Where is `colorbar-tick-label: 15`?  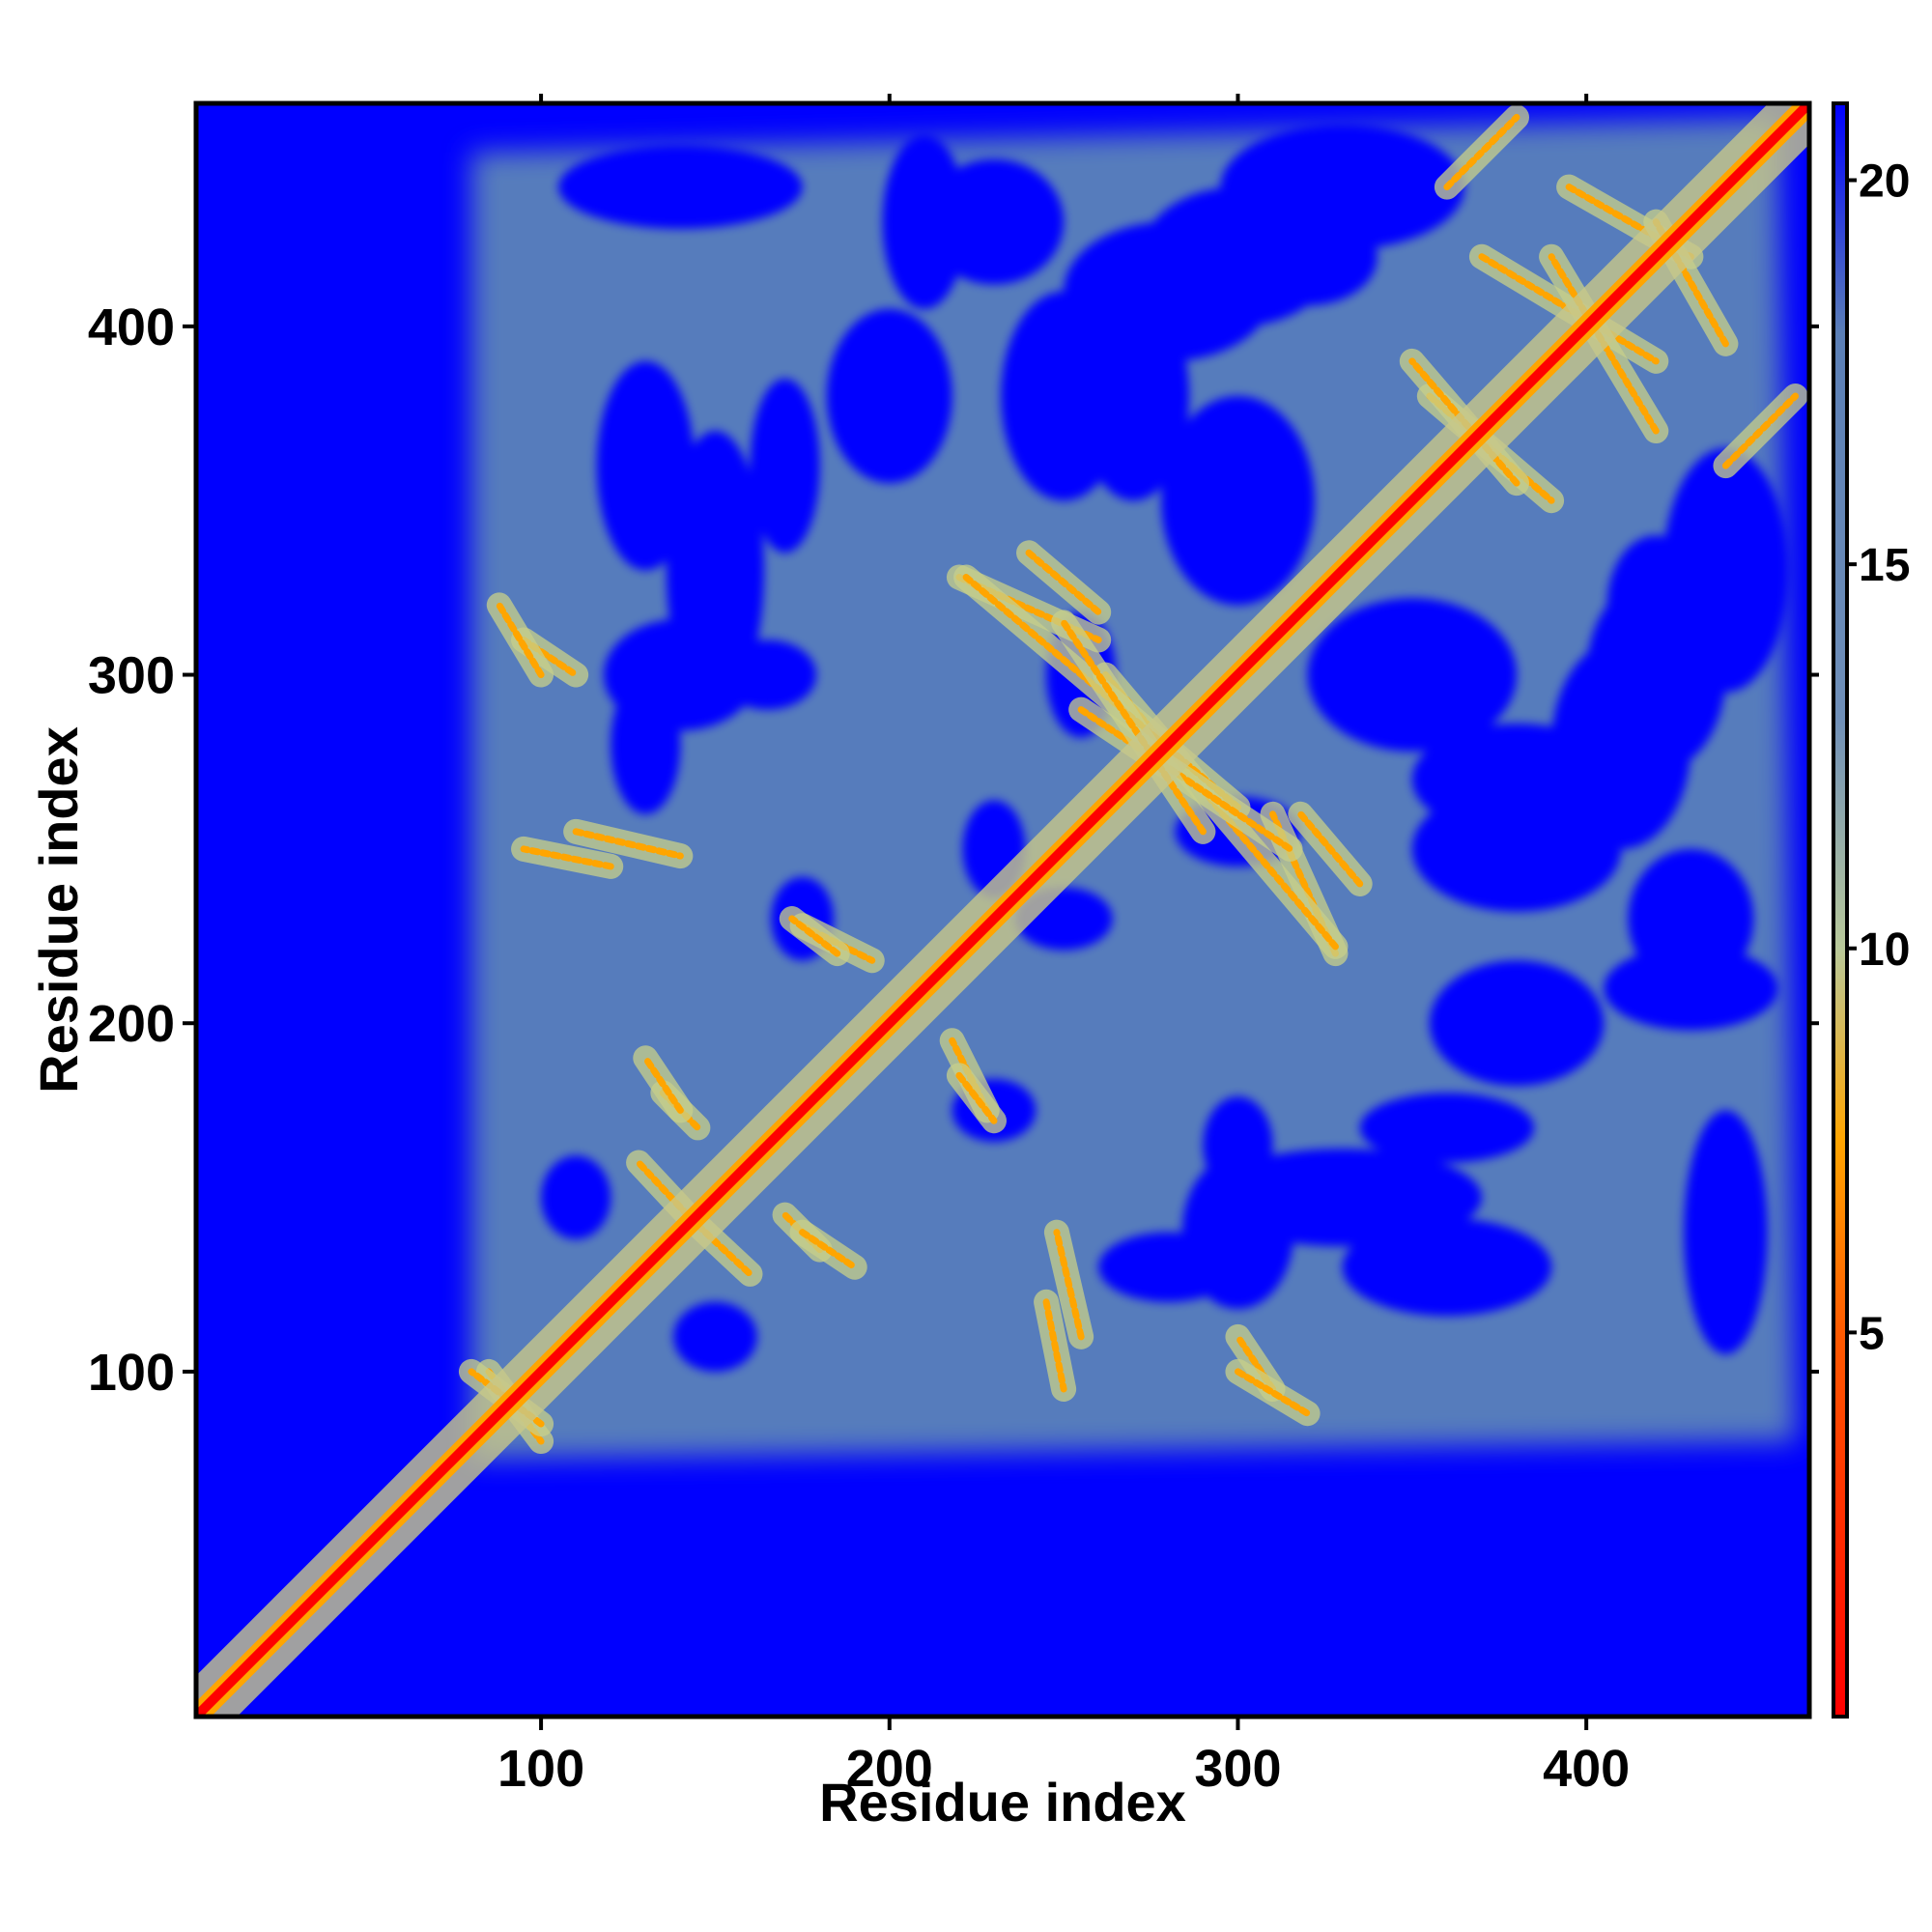 colorbar-tick-label: 15 is located at coordinates (1884, 565).